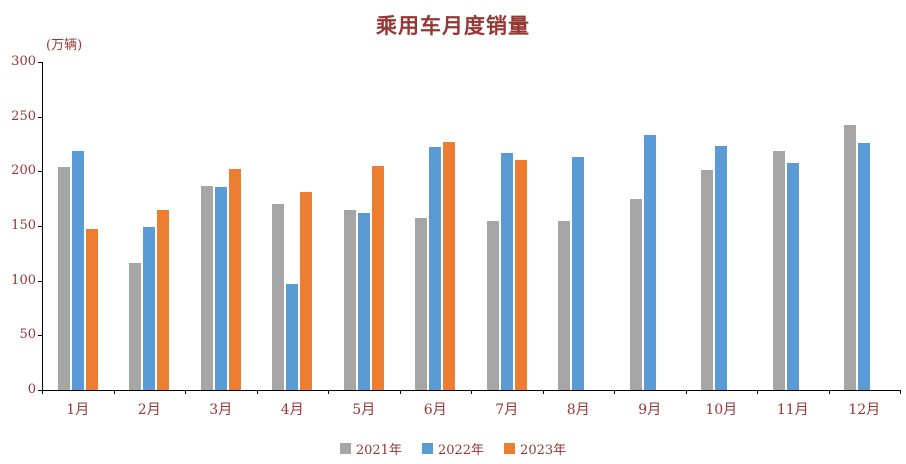 The width and height of the screenshot is (906, 464). Describe the element at coordinates (520, 275) in the screenshot. I see `bar-2023年-7月` at that location.